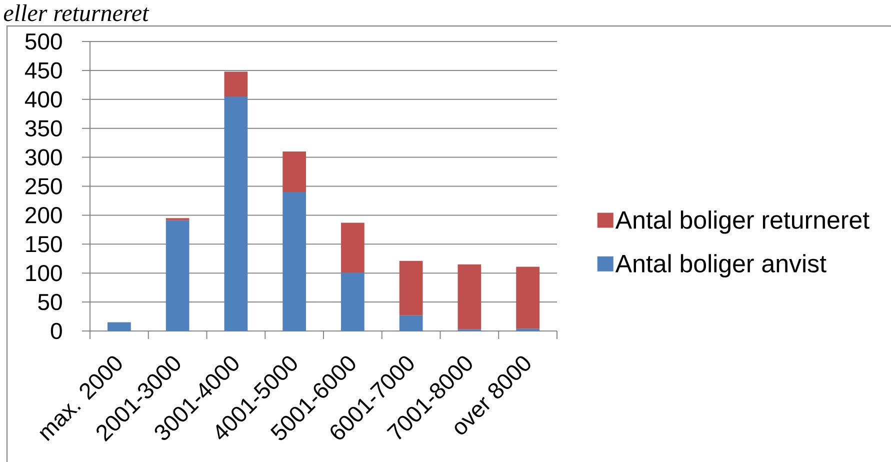 The height and width of the screenshot is (462, 891). Describe the element at coordinates (77, 13) in the screenshot. I see `chart-title: eller returneret` at that location.